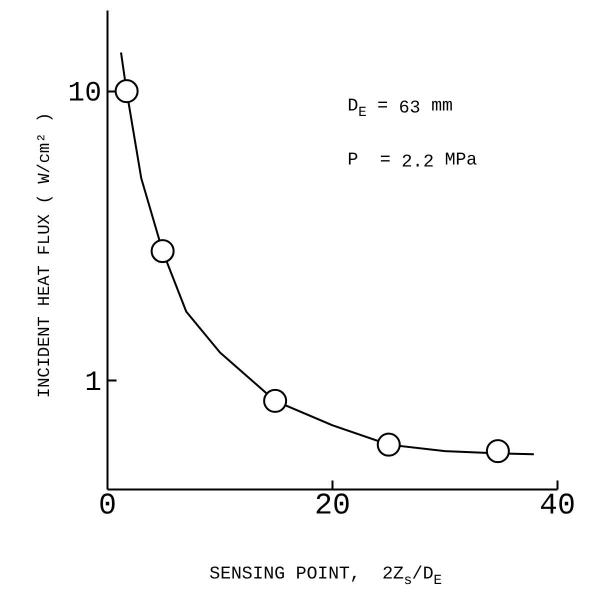 This screenshot has width=597, height=601. Describe the element at coordinates (557, 507) in the screenshot. I see `x-tick-label: 40` at that location.